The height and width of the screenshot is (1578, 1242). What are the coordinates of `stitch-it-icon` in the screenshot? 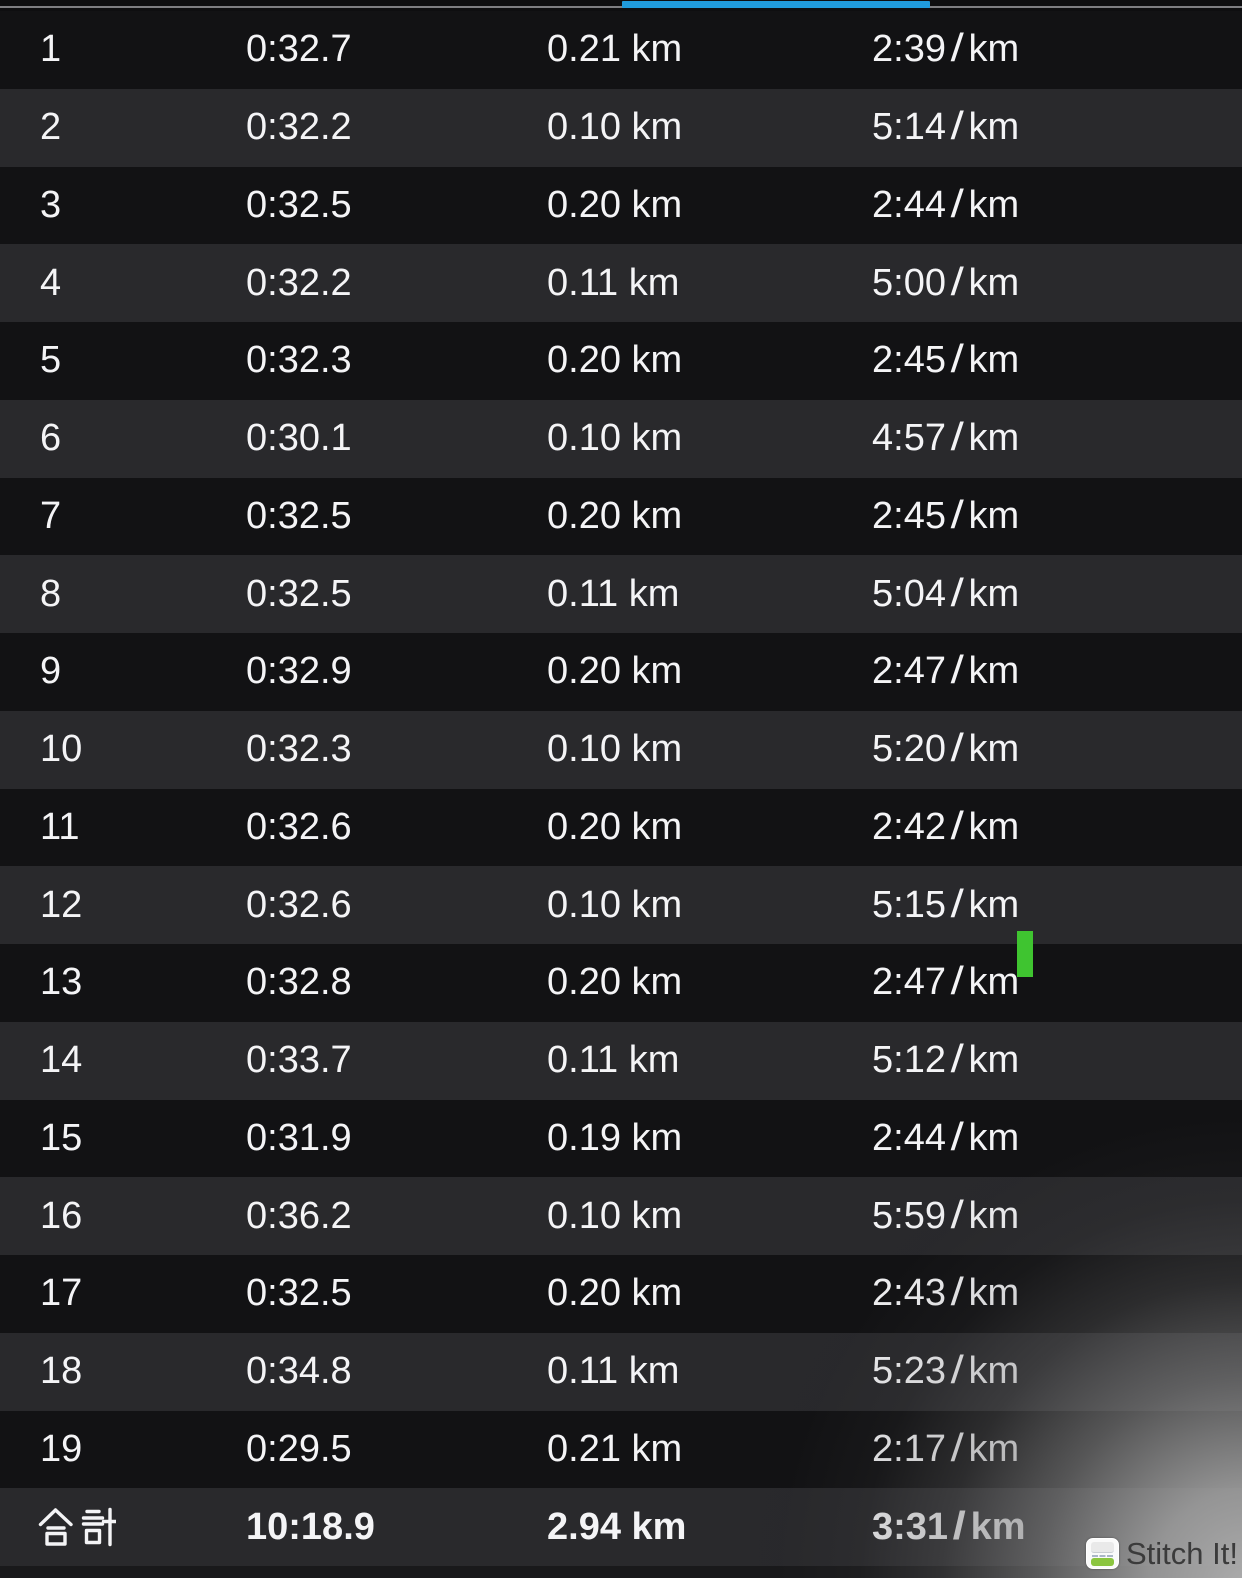 It's located at (1102, 1553).